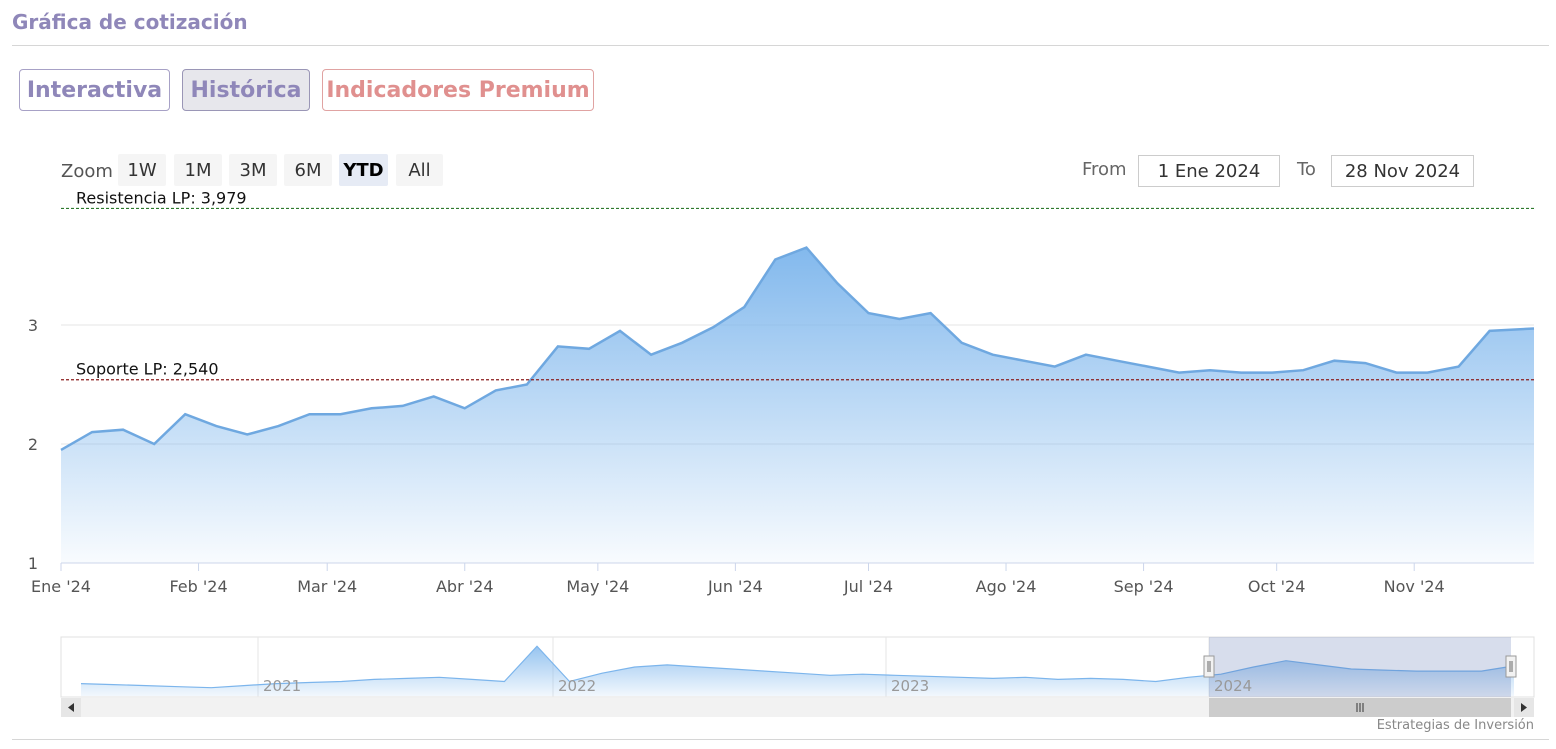 The height and width of the screenshot is (749, 1556). Describe the element at coordinates (735, 586) in the screenshot. I see `x-tick-label: Jun '24` at that location.